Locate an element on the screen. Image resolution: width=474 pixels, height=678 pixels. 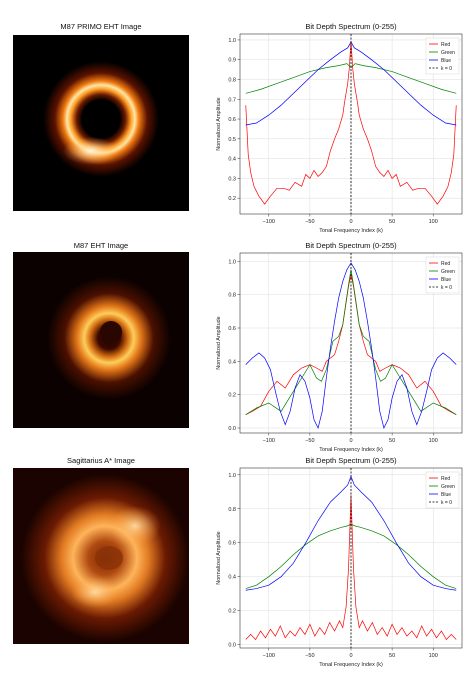
image-title-m87: M87 EHT Image is located at coordinates (101, 245).